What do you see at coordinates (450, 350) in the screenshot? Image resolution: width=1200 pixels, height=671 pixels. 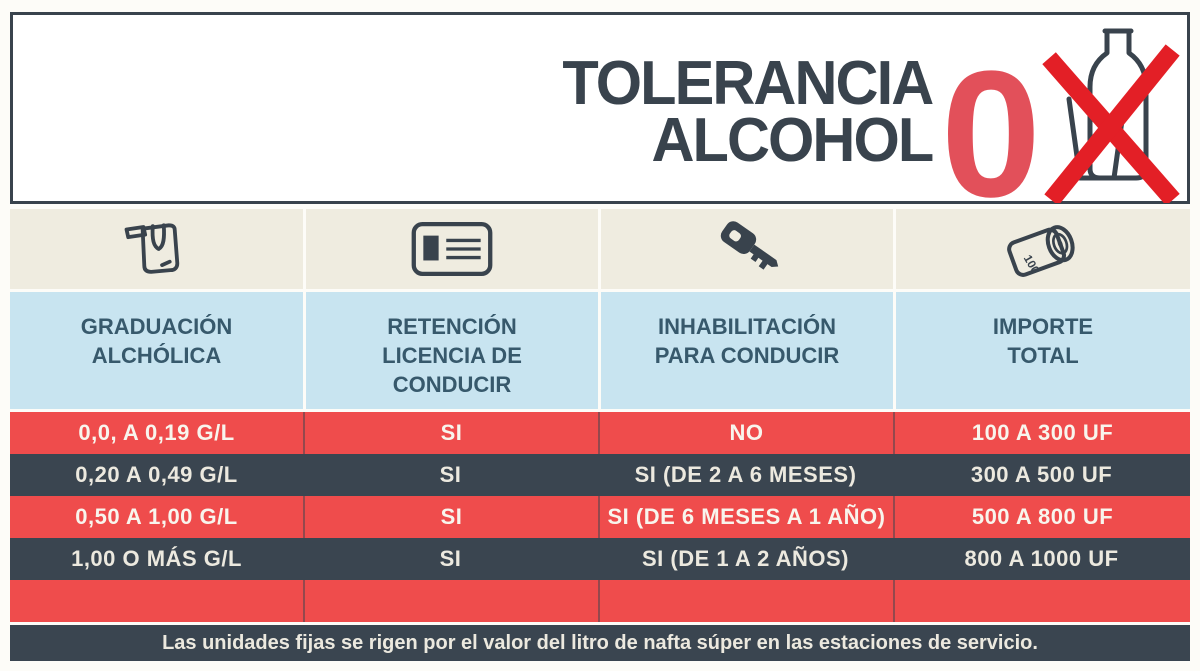 I see `column-header-retencion: RETENCIÓN LICENCIA DE CONDUCIR` at bounding box center [450, 350].